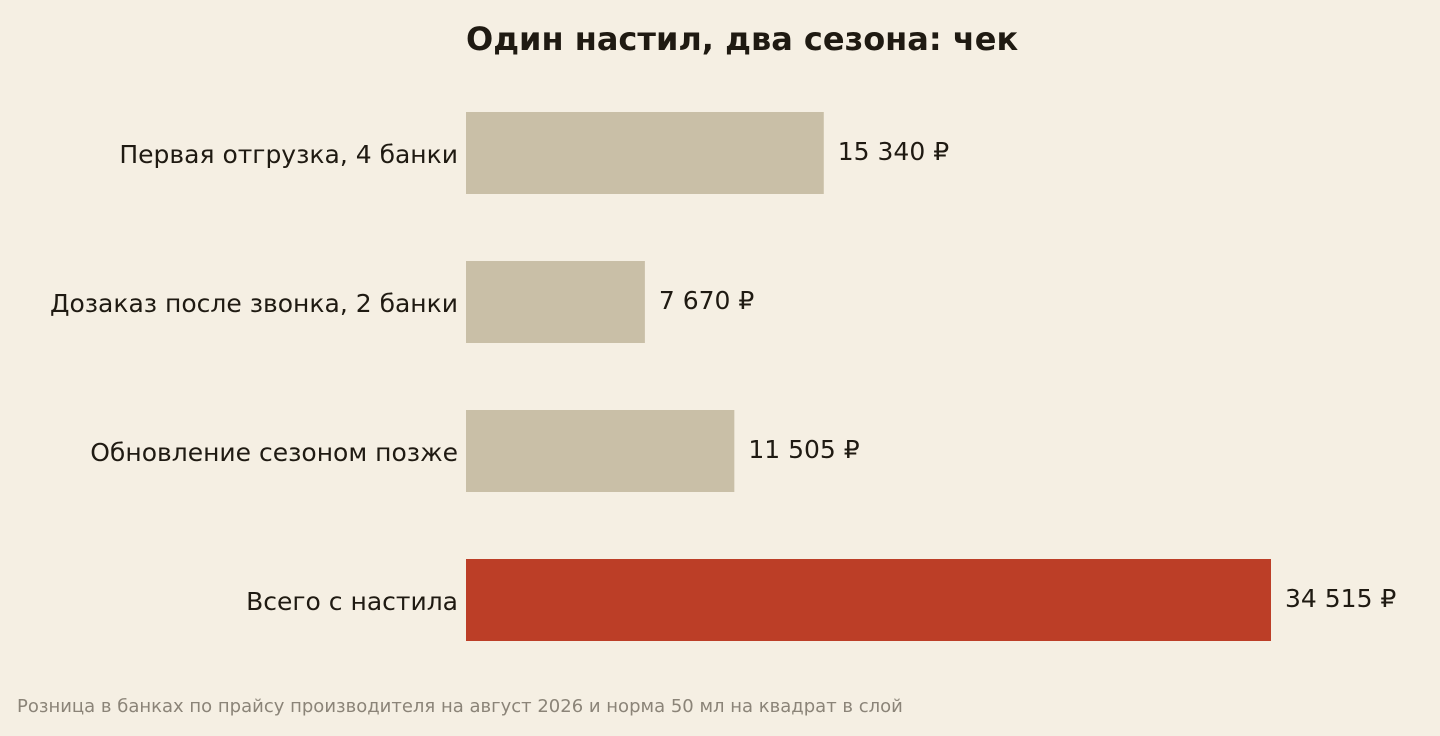  What do you see at coordinates (893, 151) in the screenshot?
I see `value-label: 15 340 ₽` at bounding box center [893, 151].